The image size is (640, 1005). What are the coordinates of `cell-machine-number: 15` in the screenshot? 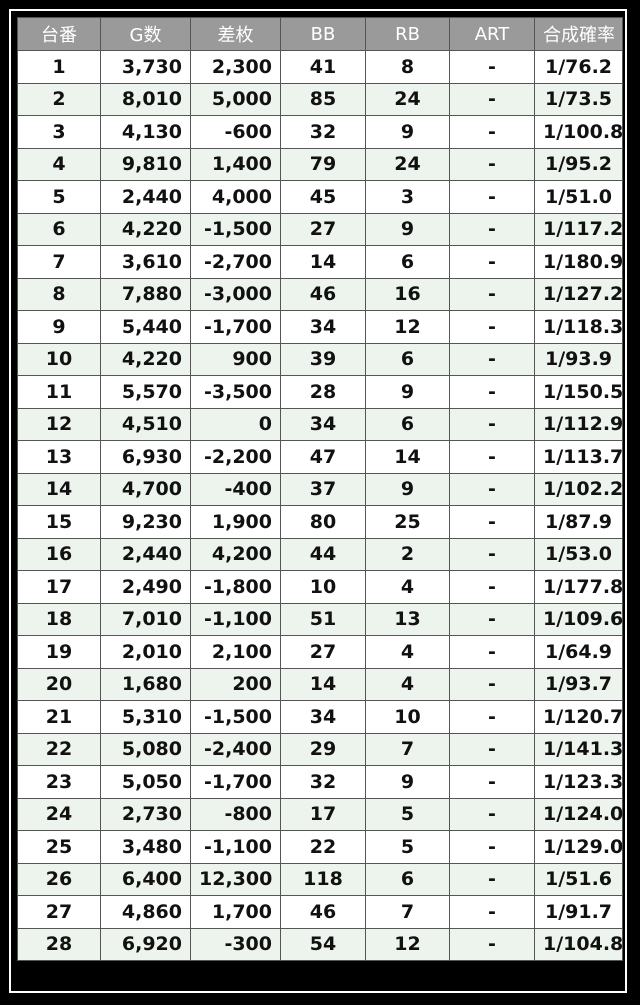 It's located at (59, 522).